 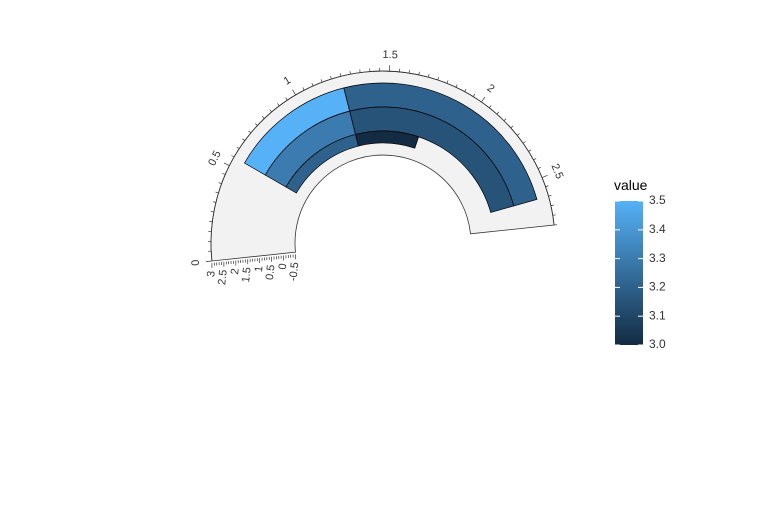 I want to click on legend-tick-label: 3.1, so click(x=657, y=315).